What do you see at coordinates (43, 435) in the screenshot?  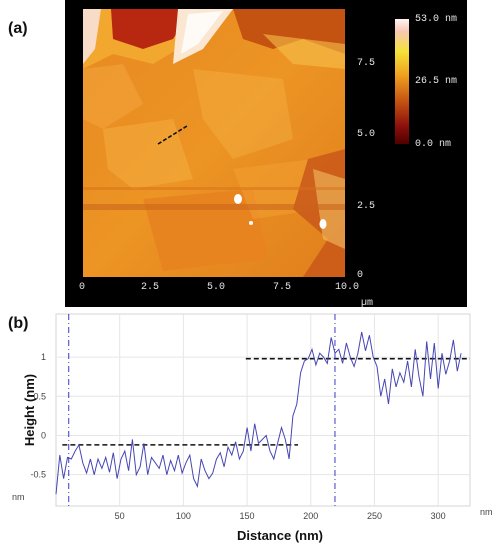 I see `y-tick-label: 0` at bounding box center [43, 435].